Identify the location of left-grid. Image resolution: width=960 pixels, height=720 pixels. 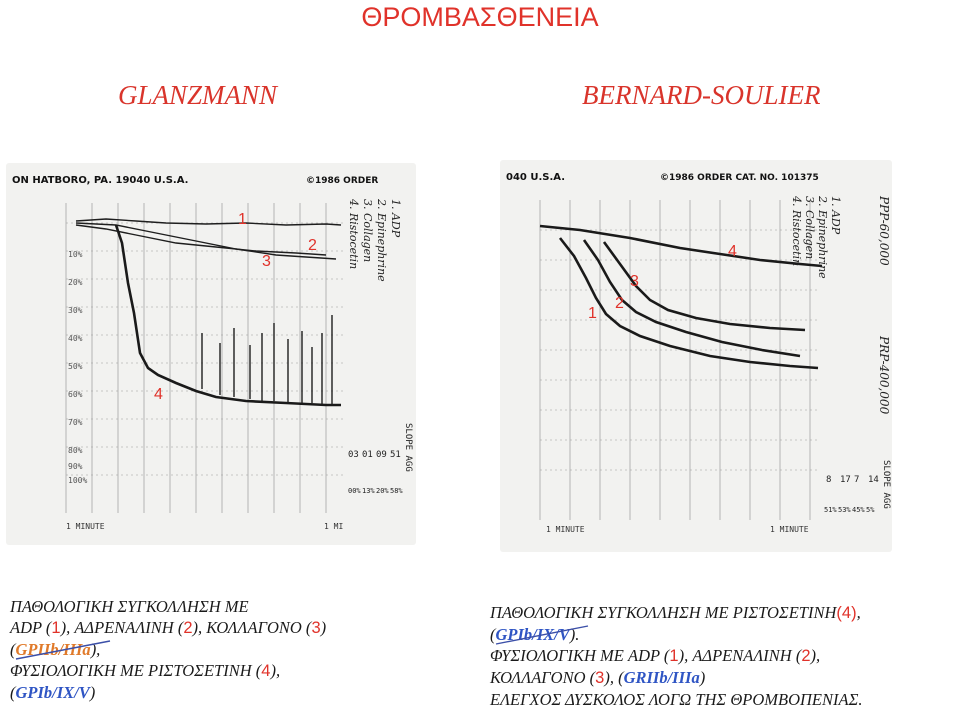
(205, 358).